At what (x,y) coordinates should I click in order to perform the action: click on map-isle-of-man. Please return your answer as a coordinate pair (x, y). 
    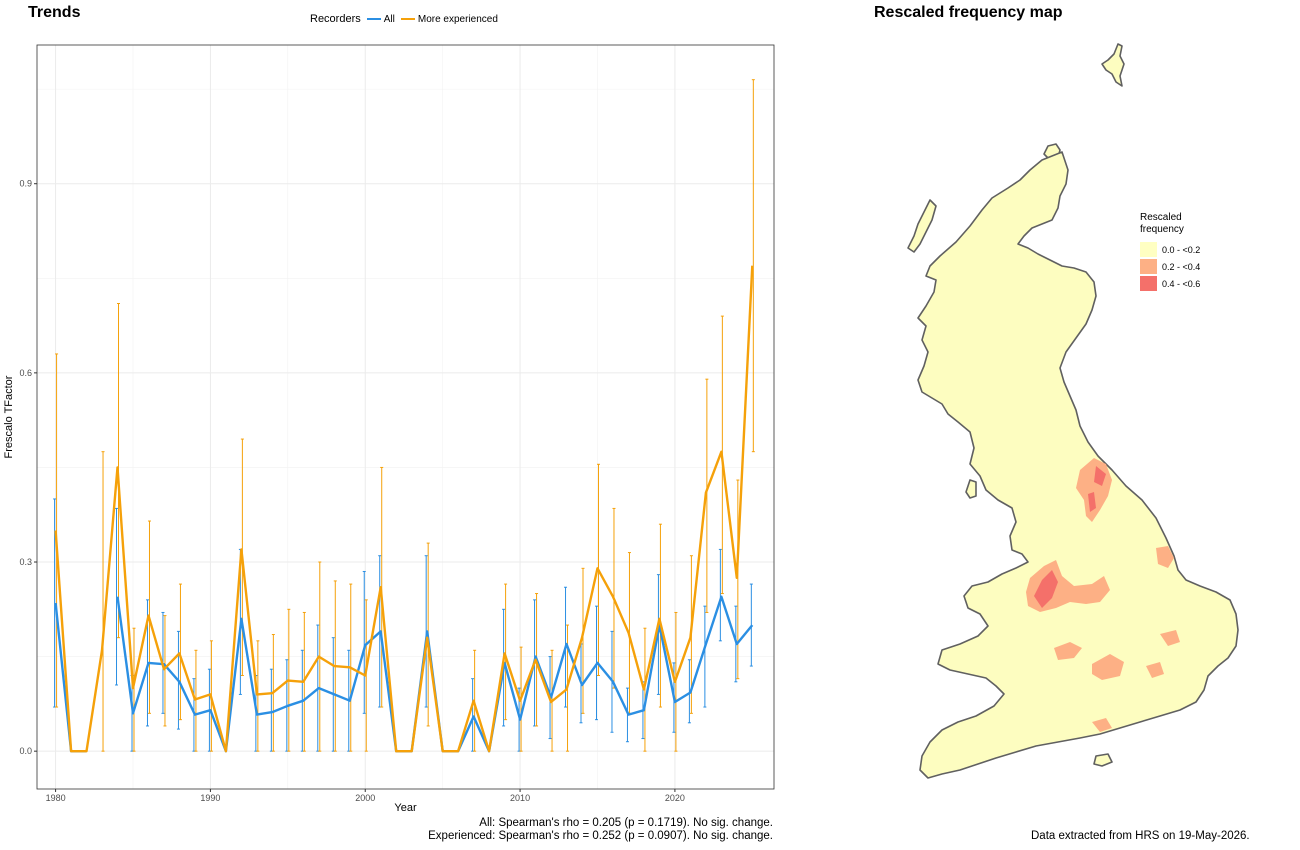
    Looking at the image, I should click on (971, 489).